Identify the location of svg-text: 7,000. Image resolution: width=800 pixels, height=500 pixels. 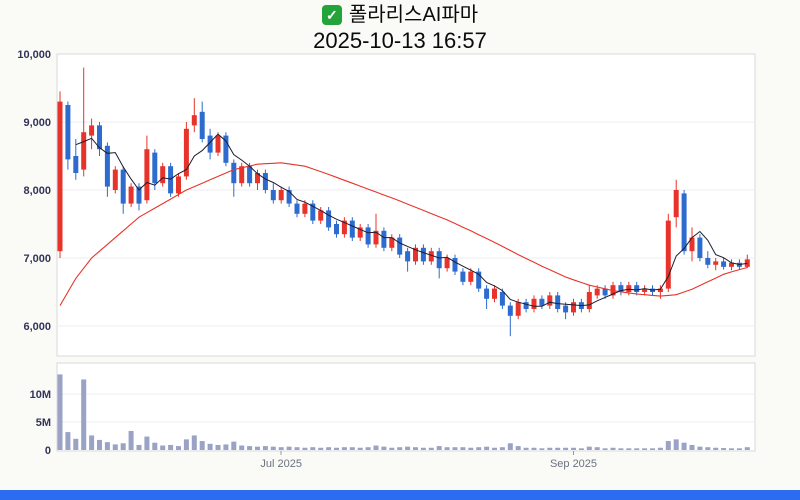
(37, 259).